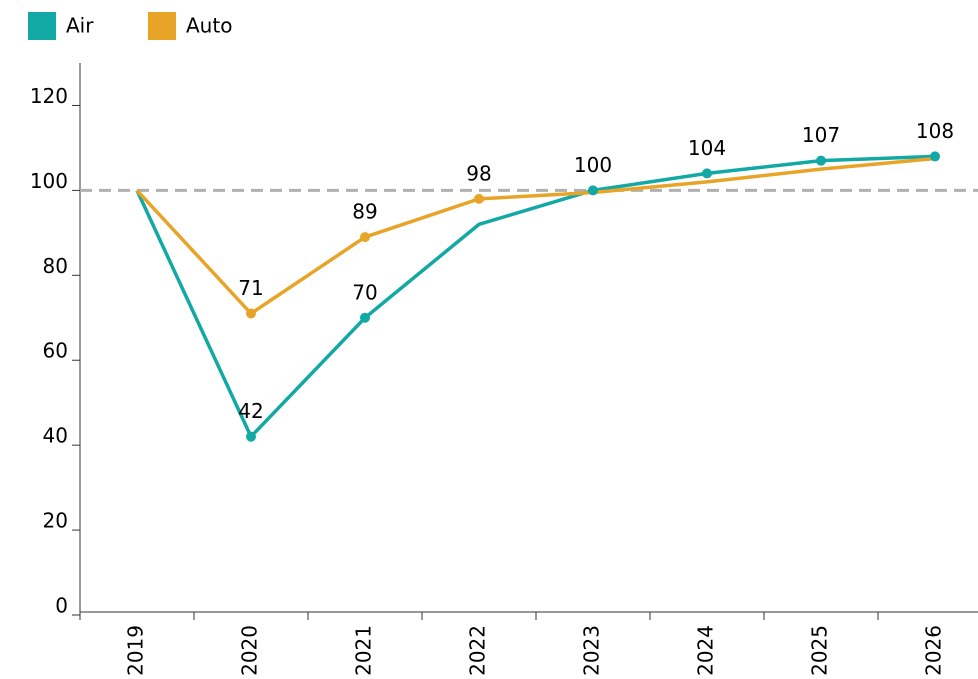 This screenshot has width=978, height=679. I want to click on data-label: 104, so click(707, 148).